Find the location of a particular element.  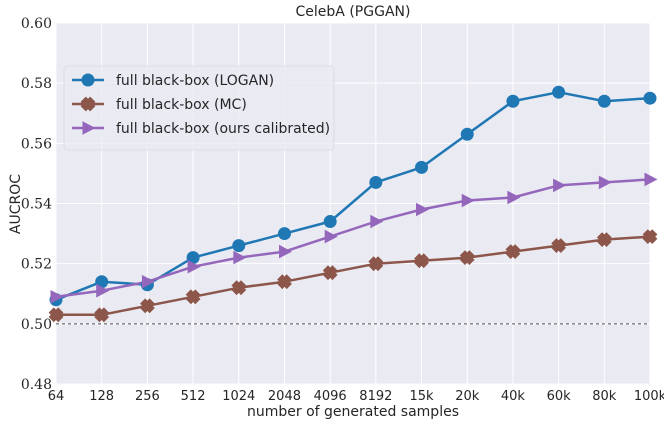

x-tick-label: 40k is located at coordinates (513, 396).